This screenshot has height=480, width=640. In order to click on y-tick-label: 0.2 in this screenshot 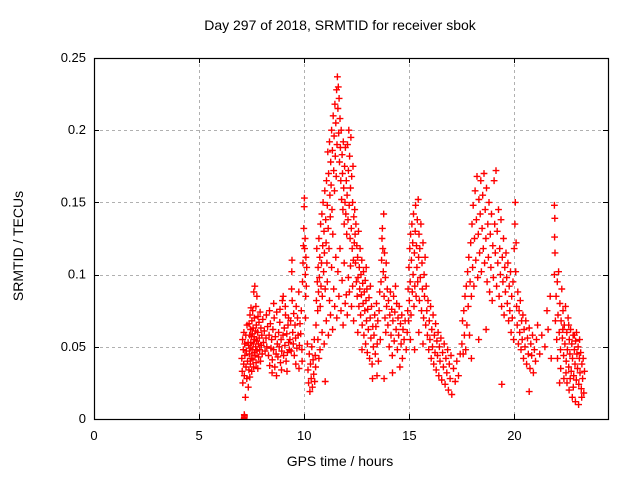, I will do `click(77, 129)`.